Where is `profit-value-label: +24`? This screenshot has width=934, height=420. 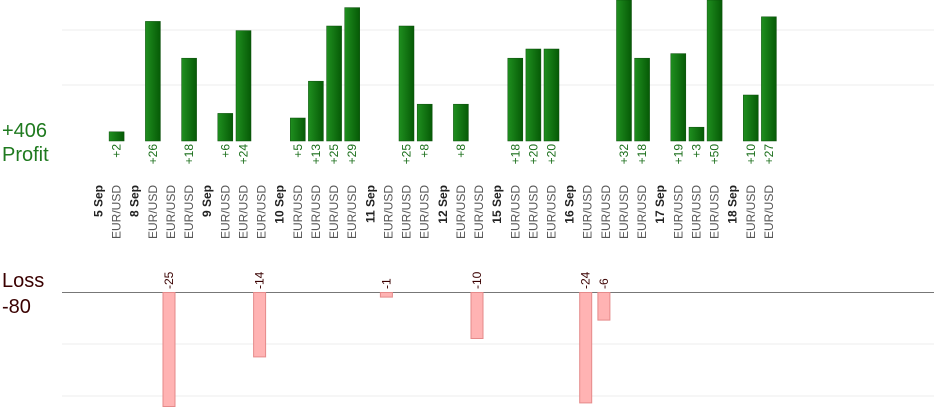
profit-value-label: +24 is located at coordinates (244, 154).